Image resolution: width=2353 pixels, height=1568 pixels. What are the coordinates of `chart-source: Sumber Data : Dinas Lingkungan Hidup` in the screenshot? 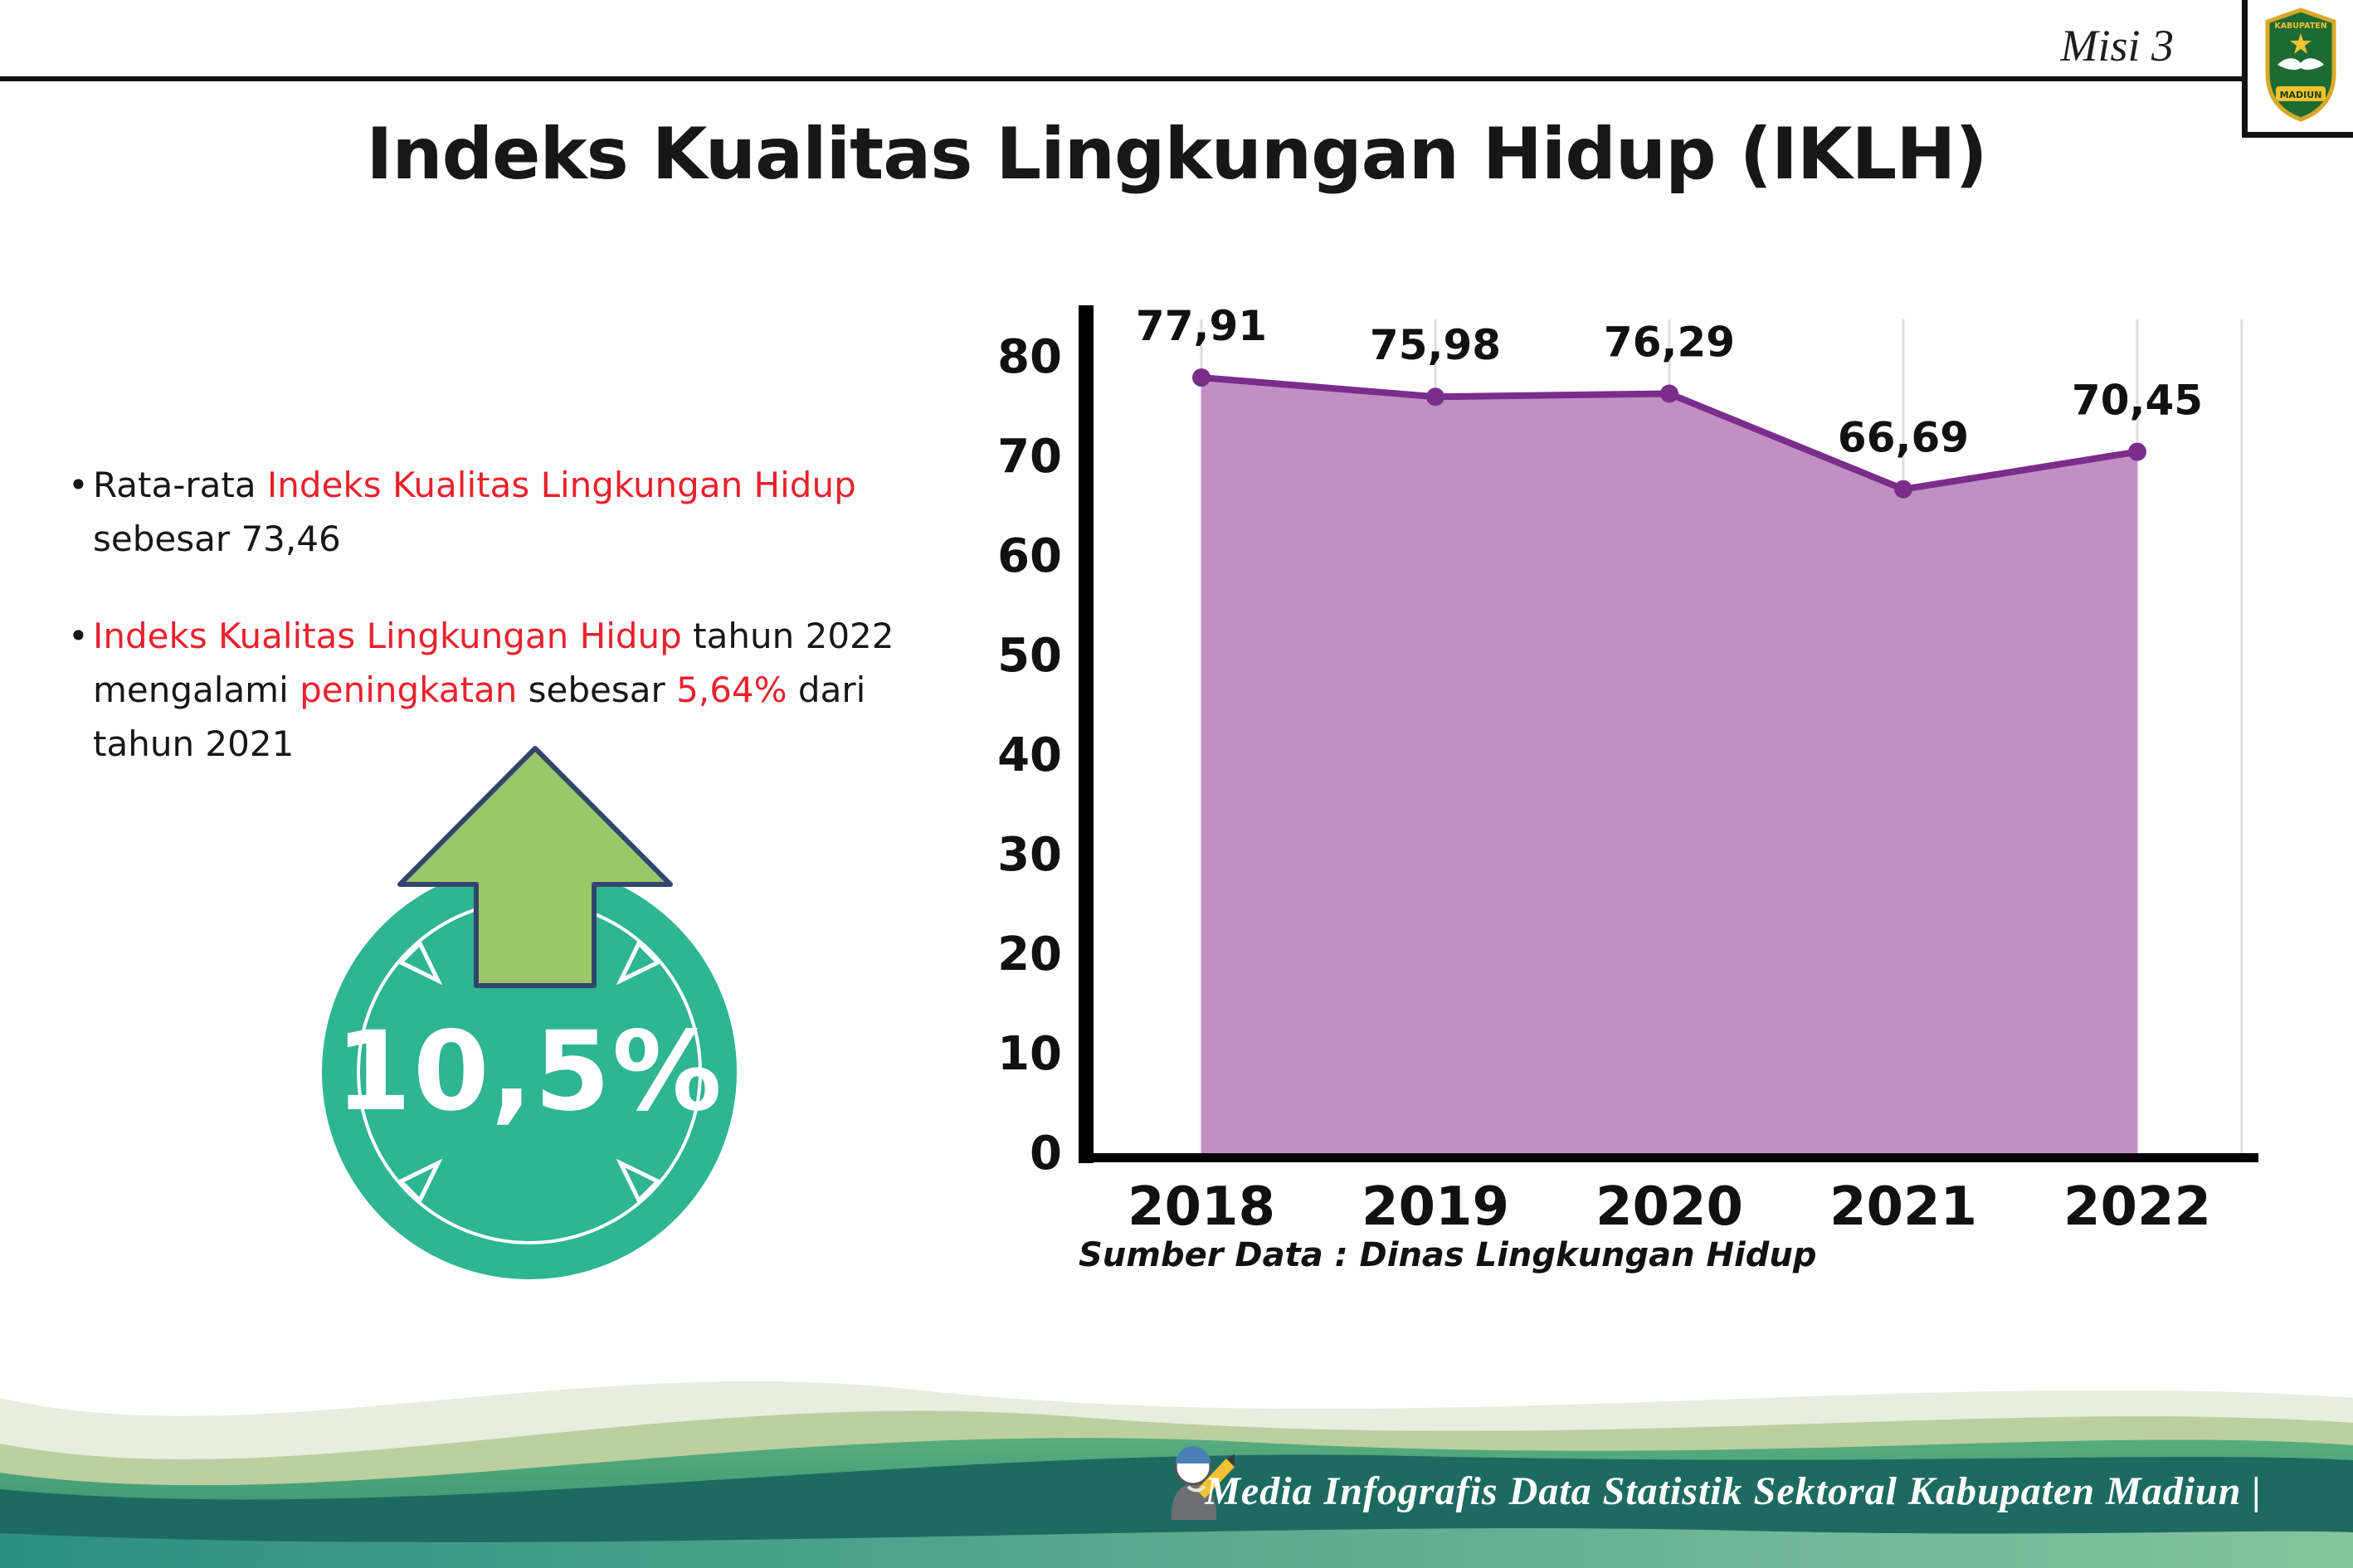 It's located at (1448, 1255).